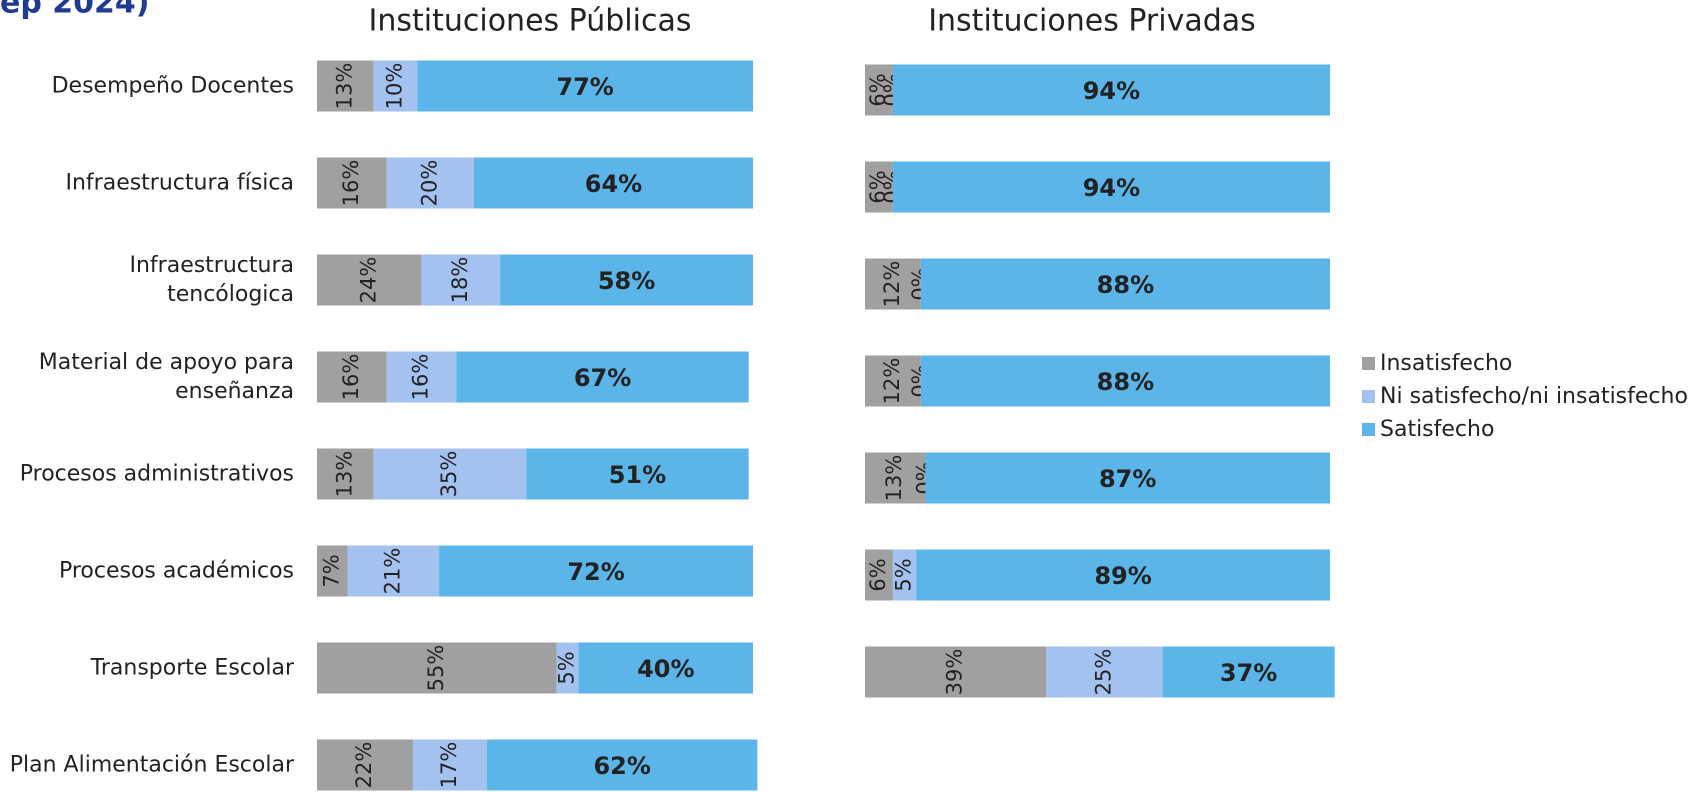 The image size is (1701, 792). I want to click on data-label: 25%, so click(1103, 672).